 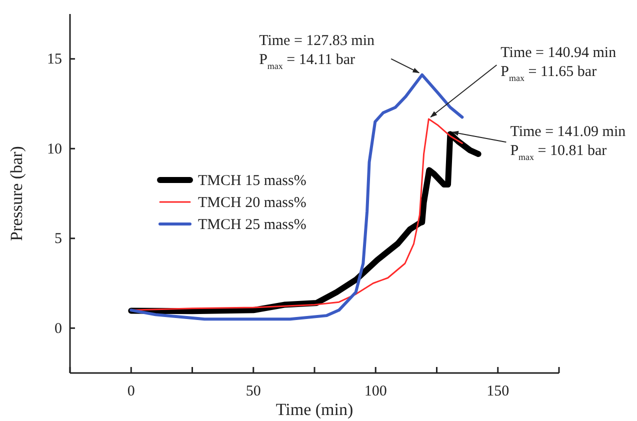 I want to click on y-tick-label: 5, so click(x=58, y=239).